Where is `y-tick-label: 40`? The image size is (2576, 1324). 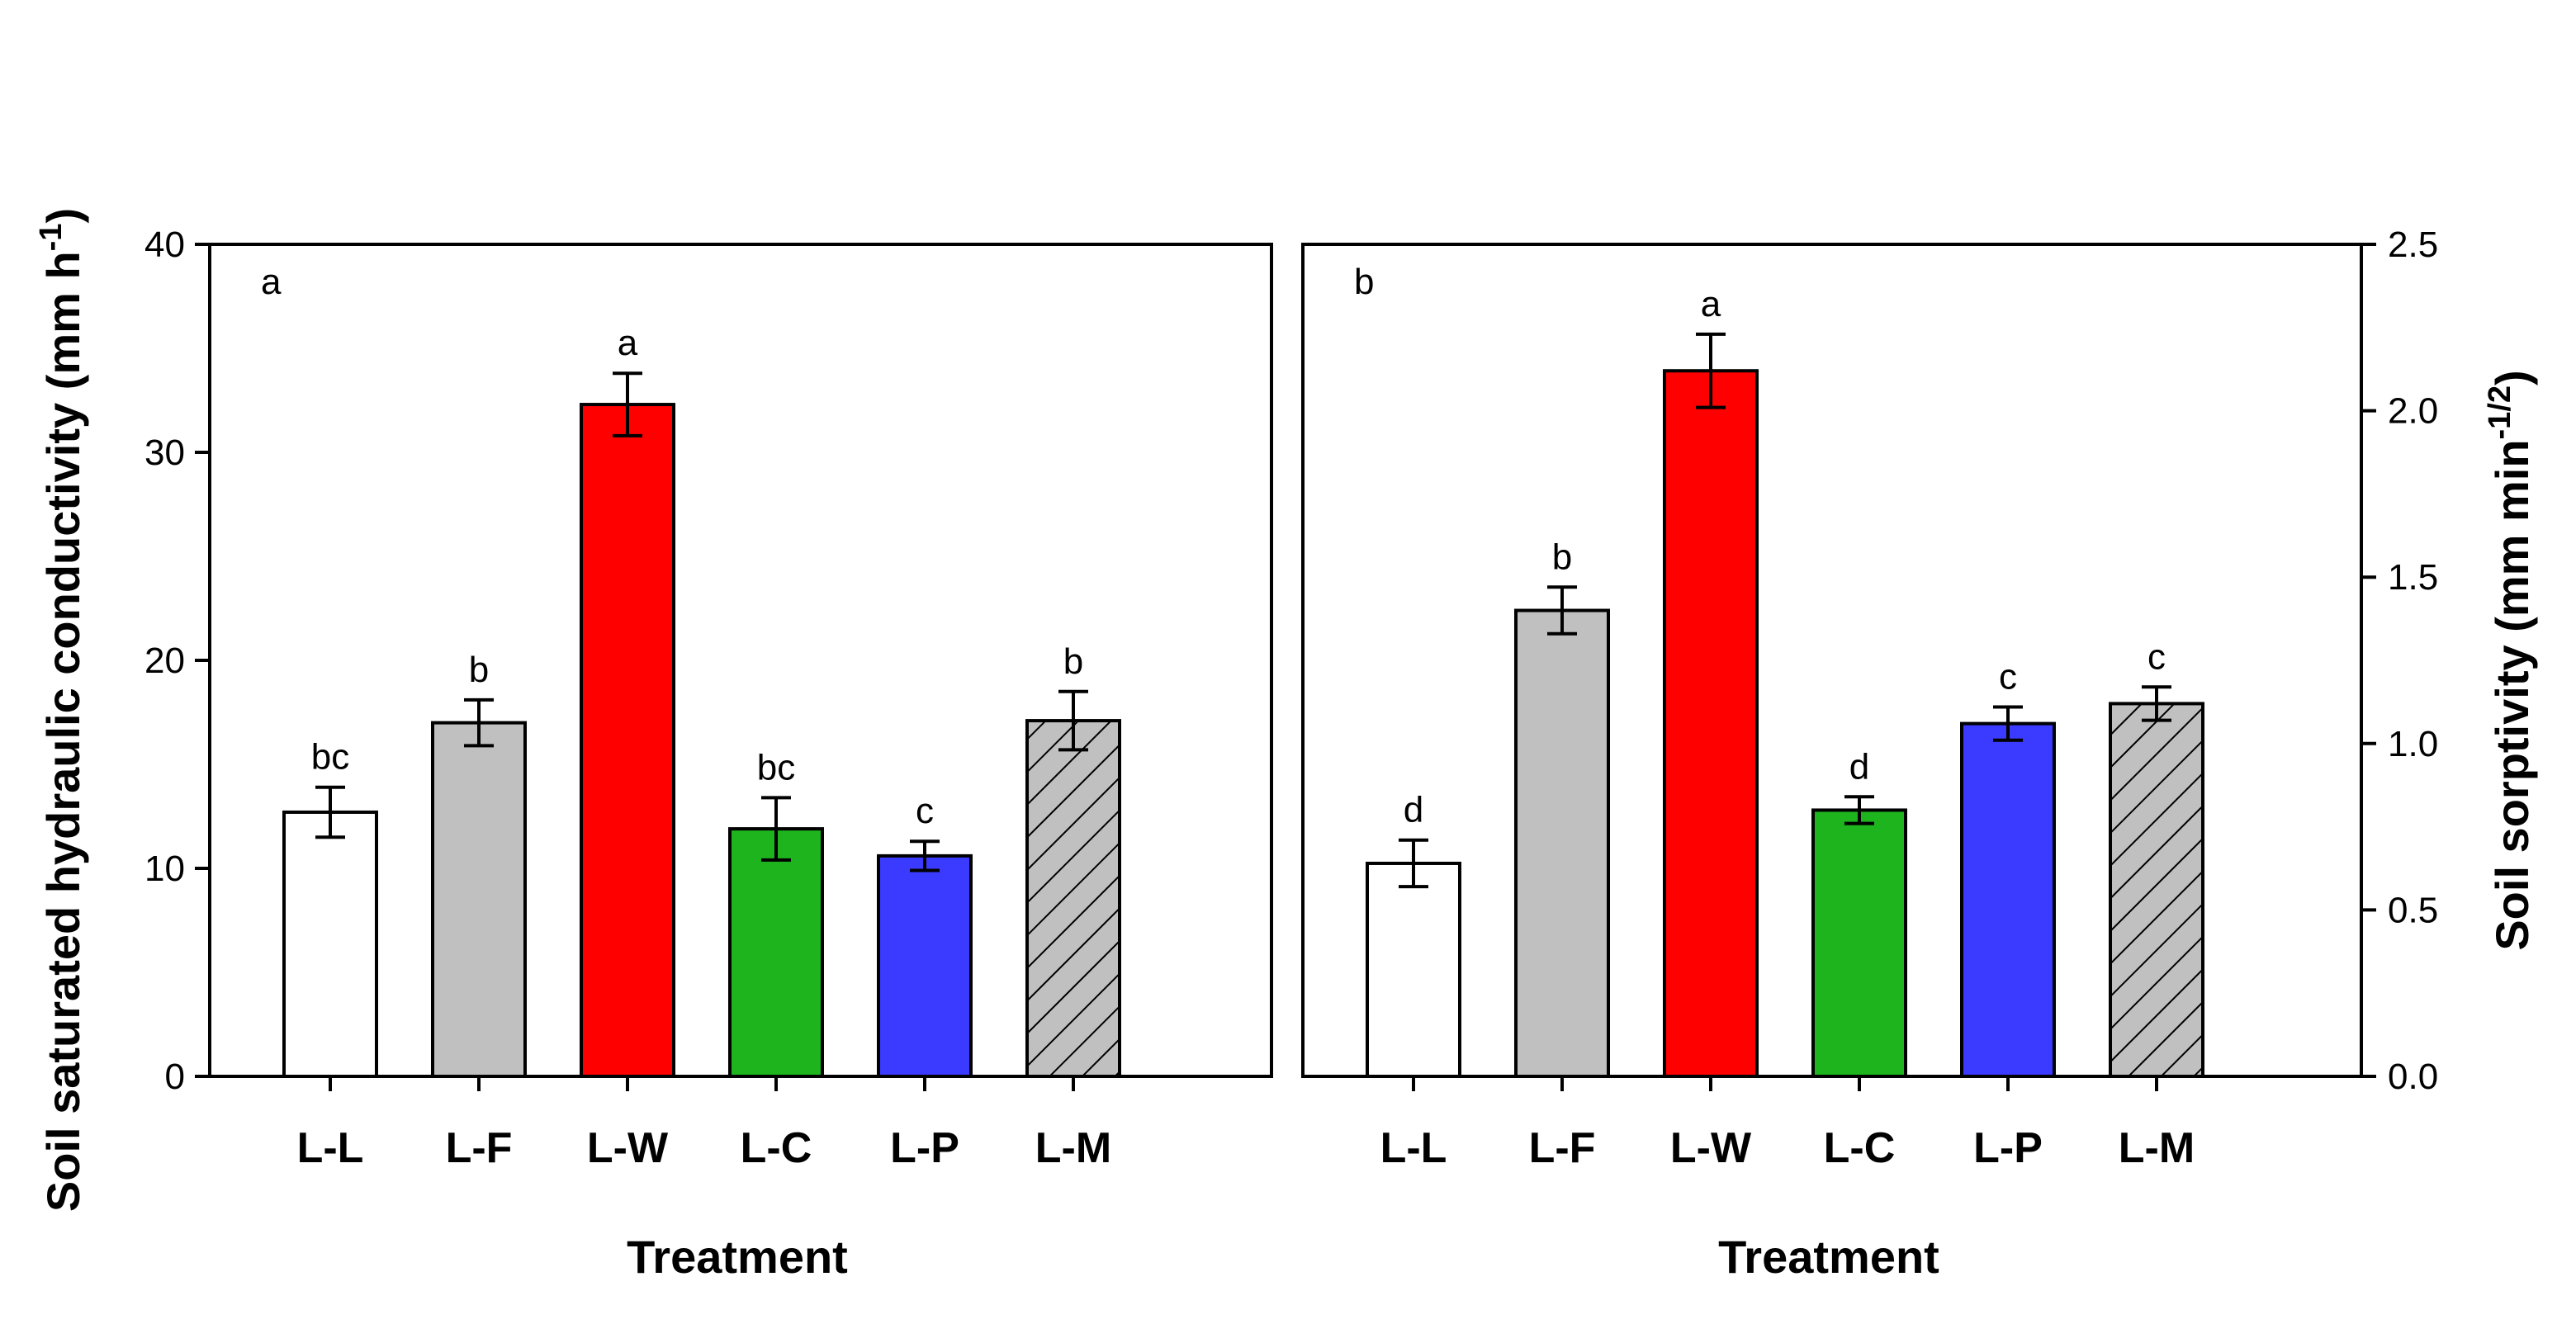
y-tick-label: 40 is located at coordinates (164, 245).